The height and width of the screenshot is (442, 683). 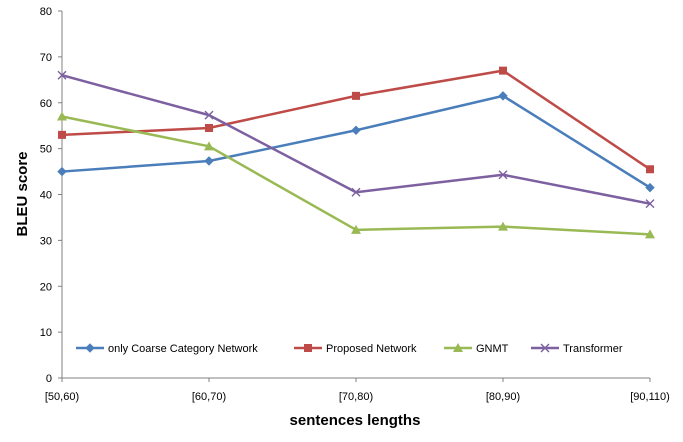 I want to click on legend-item: GNMT, so click(x=476, y=349).